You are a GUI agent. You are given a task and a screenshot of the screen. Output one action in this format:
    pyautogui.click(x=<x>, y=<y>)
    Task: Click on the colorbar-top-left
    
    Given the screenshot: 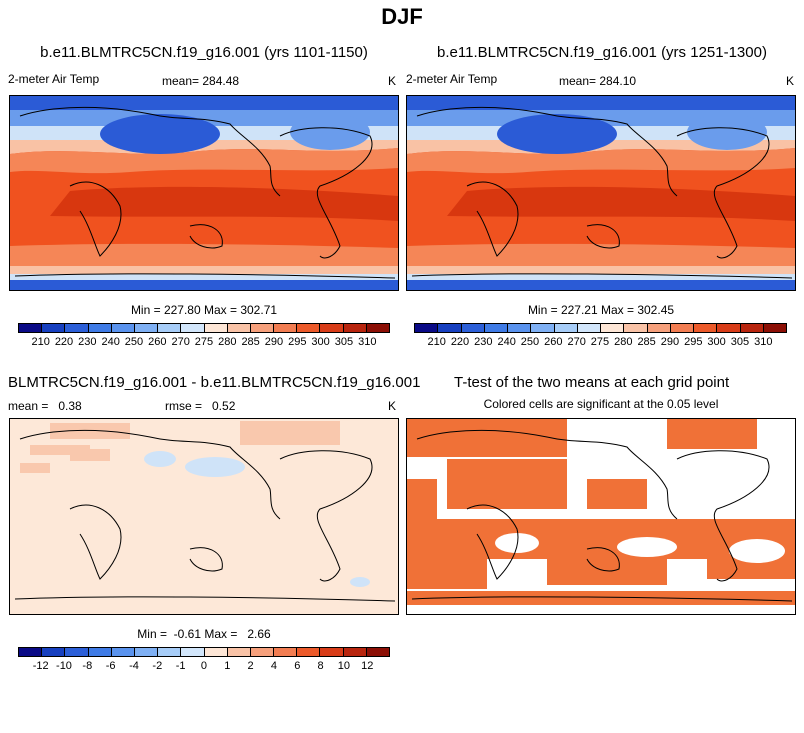 What is the action you would take?
    pyautogui.click(x=204, y=328)
    